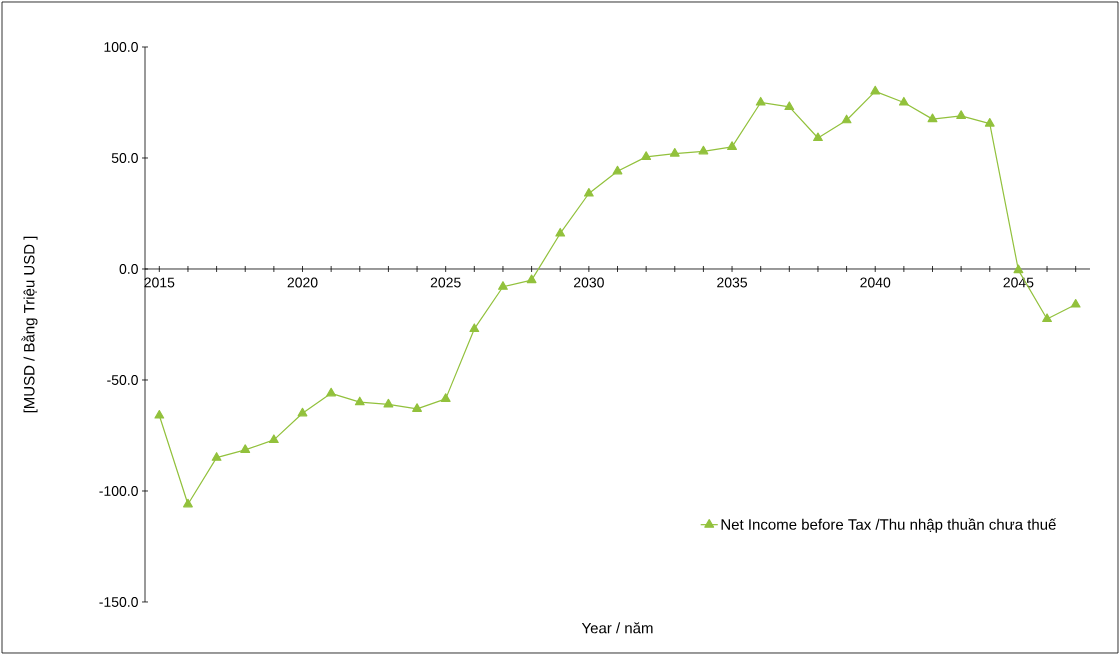 This screenshot has height=655, width=1120. Describe the element at coordinates (445, 282) in the screenshot. I see `x-tick-label: 2025` at that location.